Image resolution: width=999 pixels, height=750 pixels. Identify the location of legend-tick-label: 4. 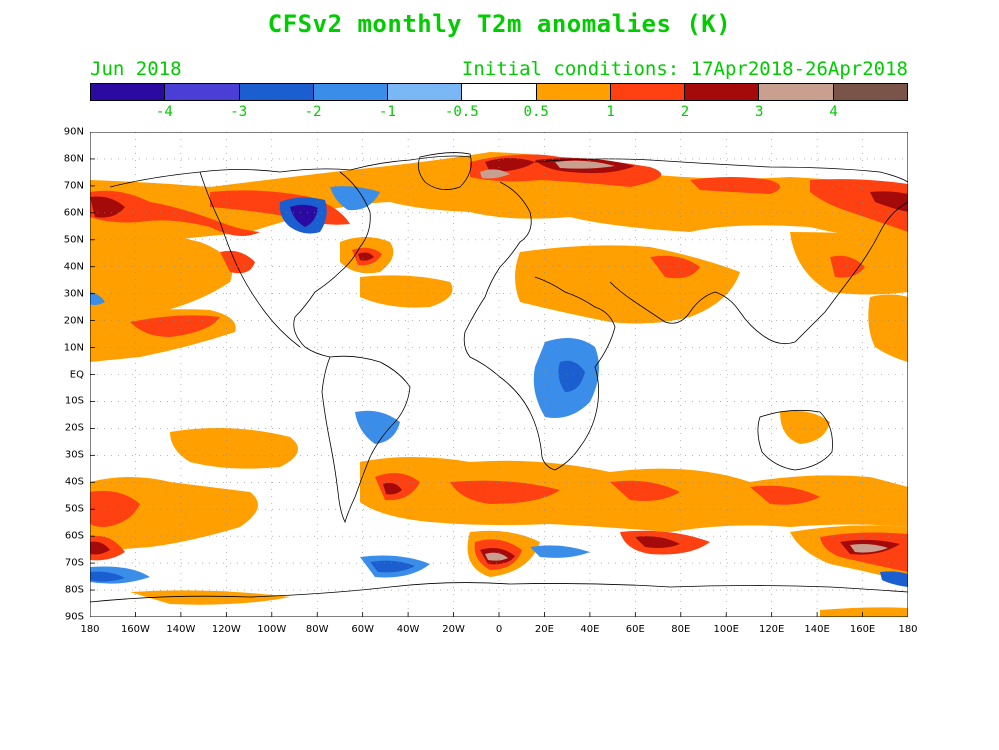
(833, 112).